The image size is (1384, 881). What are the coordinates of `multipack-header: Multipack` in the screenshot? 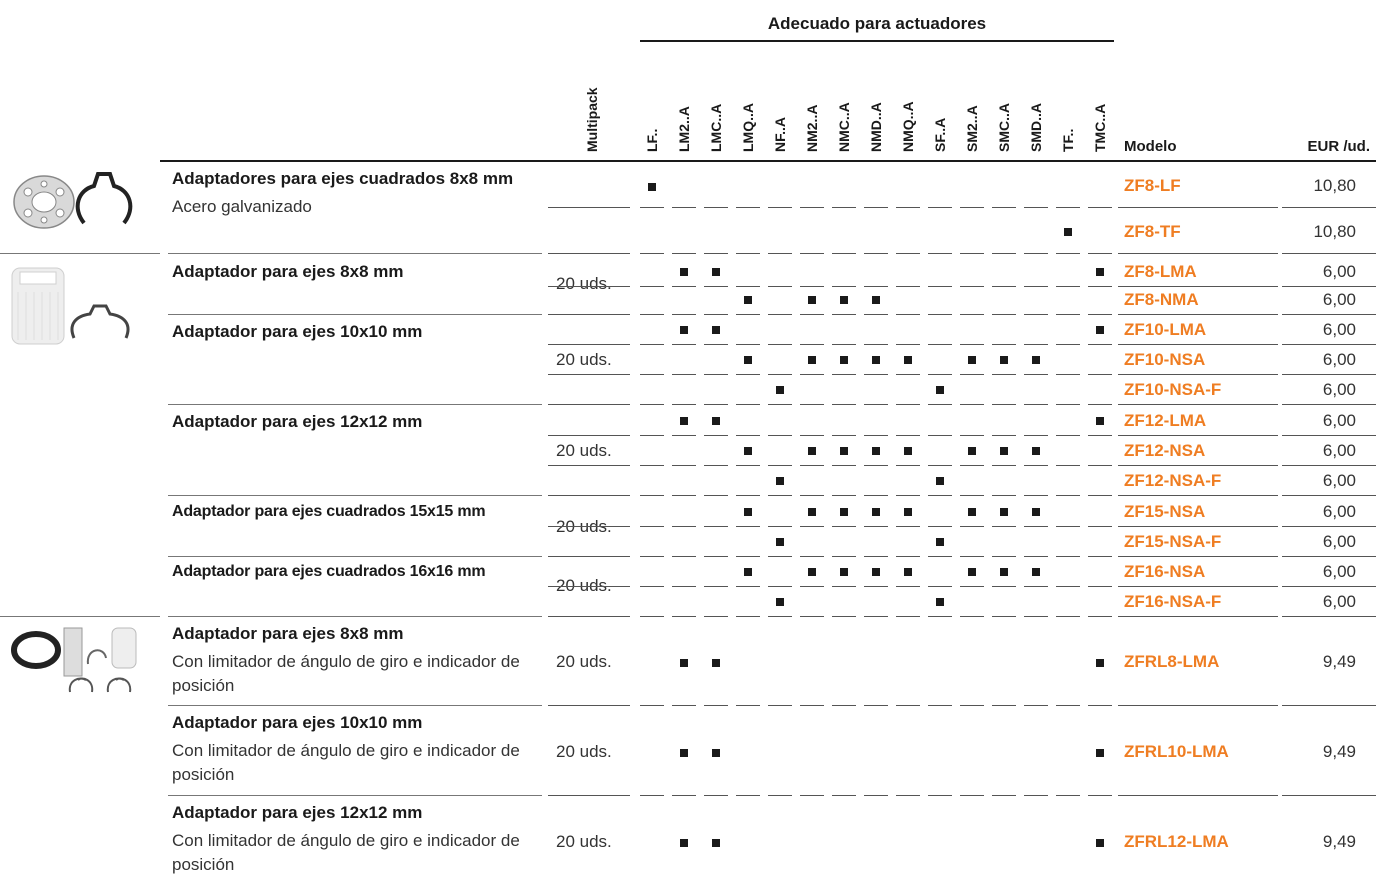 It's located at (592, 119).